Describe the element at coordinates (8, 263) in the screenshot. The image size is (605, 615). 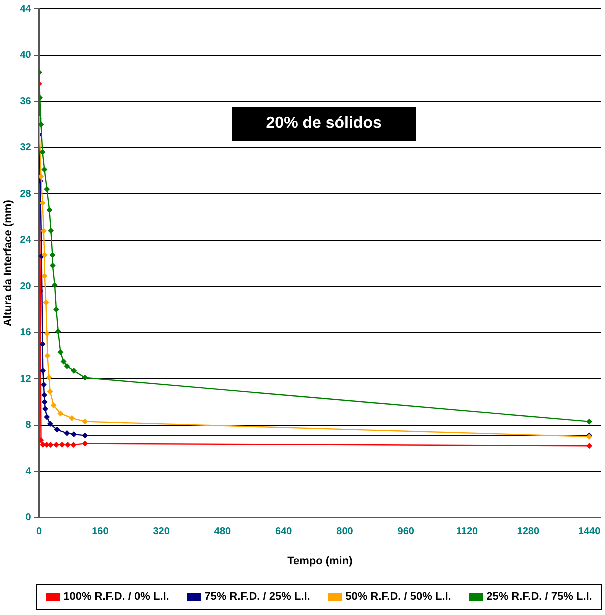
I see `y-axis-title: Altura da Interface (mm)` at that location.